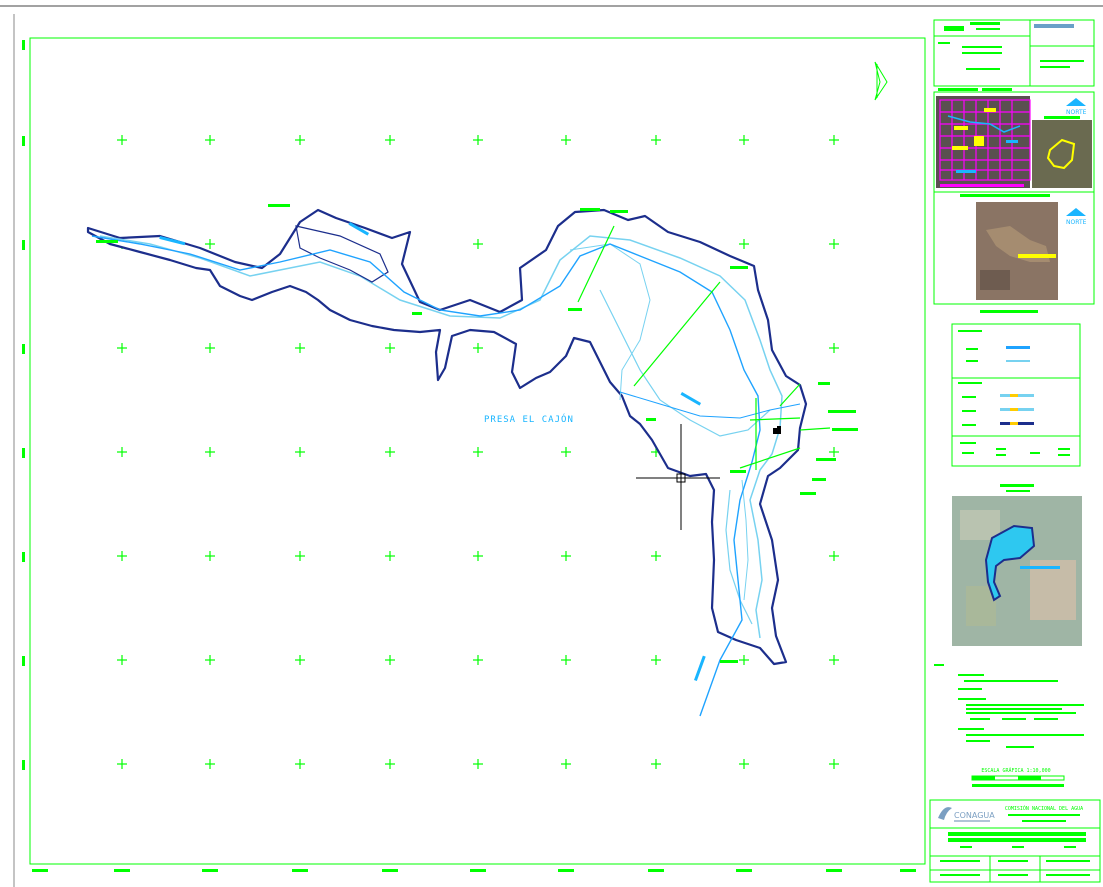  What do you see at coordinates (1044, 808) in the screenshot?
I see `org-title: COMISIÓN NACIONAL DEL AGUA` at bounding box center [1044, 808].